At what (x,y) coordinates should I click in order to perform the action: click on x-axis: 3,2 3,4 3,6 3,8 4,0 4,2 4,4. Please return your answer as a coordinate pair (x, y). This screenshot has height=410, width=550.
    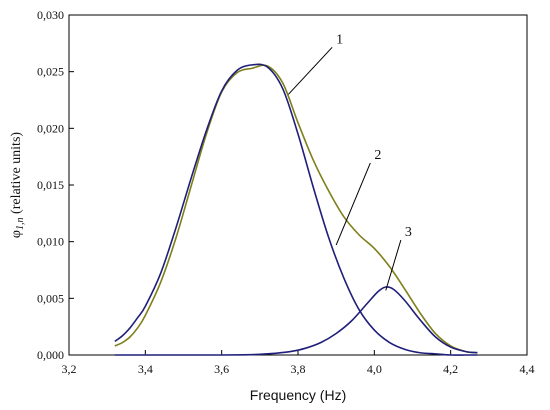
    Looking at the image, I should click on (298, 363).